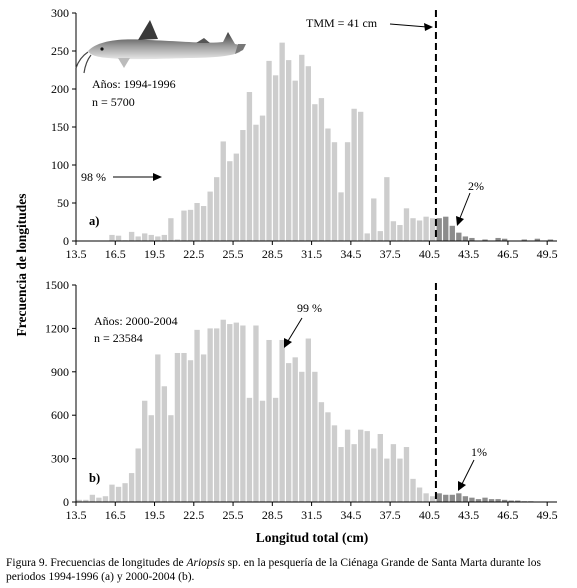 This screenshot has height=588, width=577. Describe the element at coordinates (160, 47) in the screenshot. I see `catfish-icon` at that location.